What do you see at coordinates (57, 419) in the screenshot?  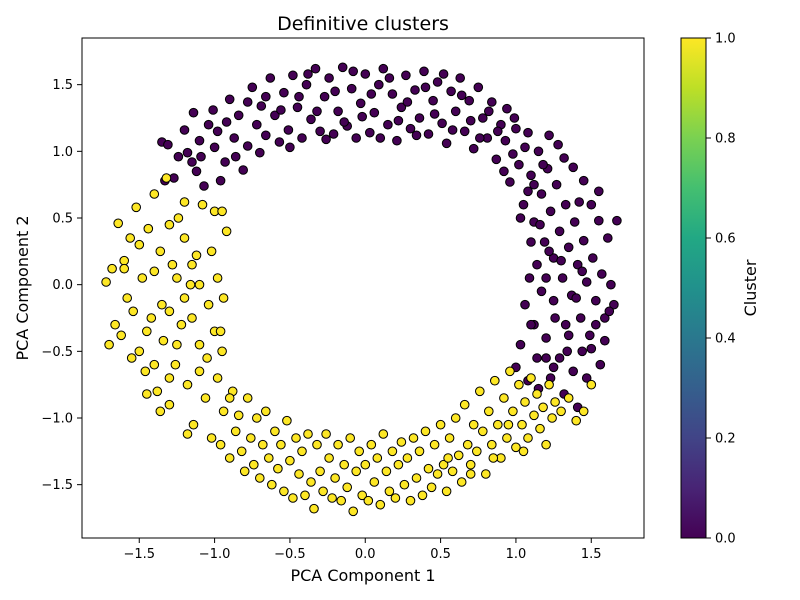 I see `y-tick-label: −1.0` at bounding box center [57, 419].